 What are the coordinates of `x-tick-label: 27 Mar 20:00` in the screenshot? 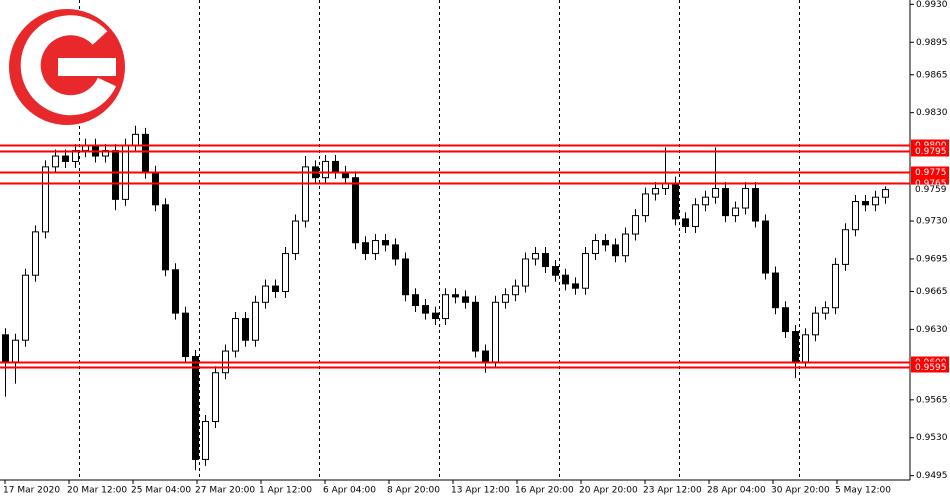 It's located at (225, 491).